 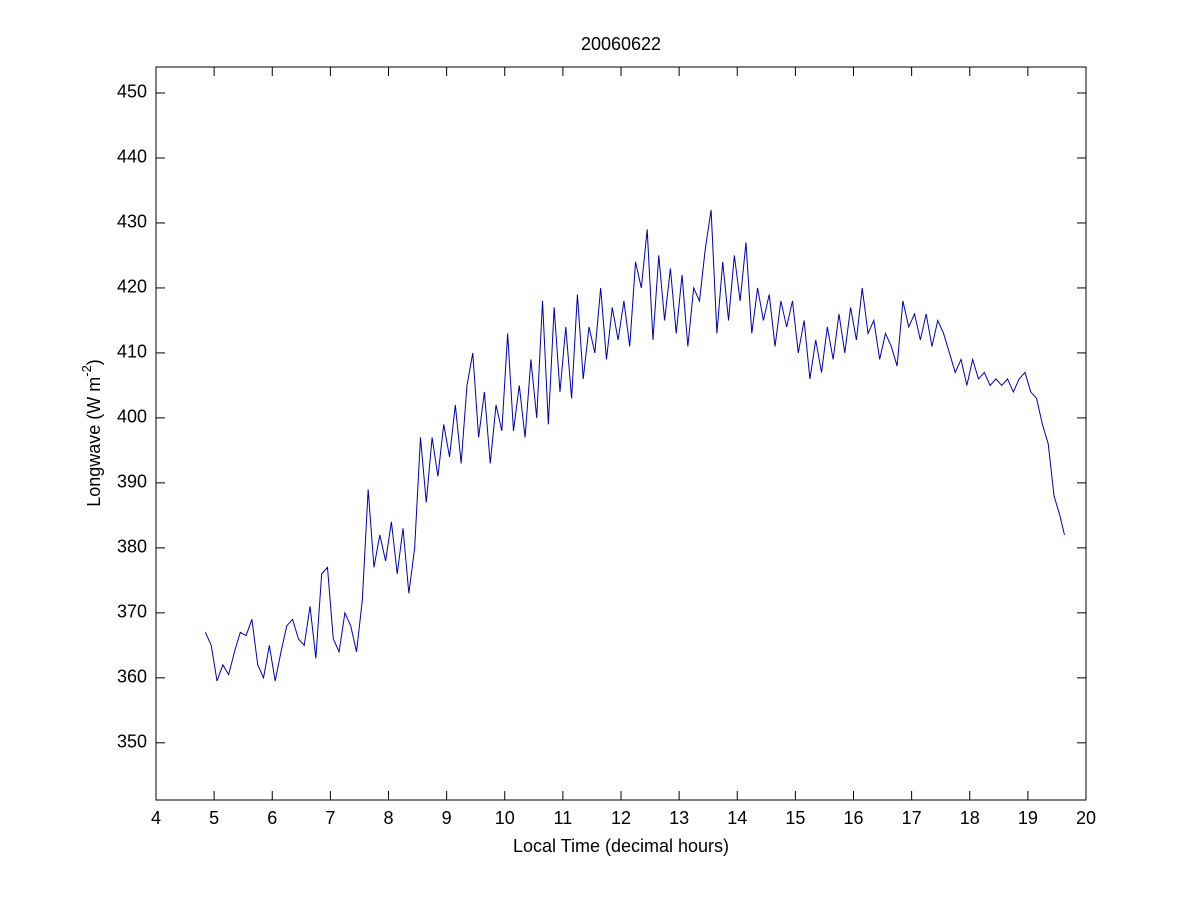 I want to click on y-tick-label: 390, so click(x=132, y=482).